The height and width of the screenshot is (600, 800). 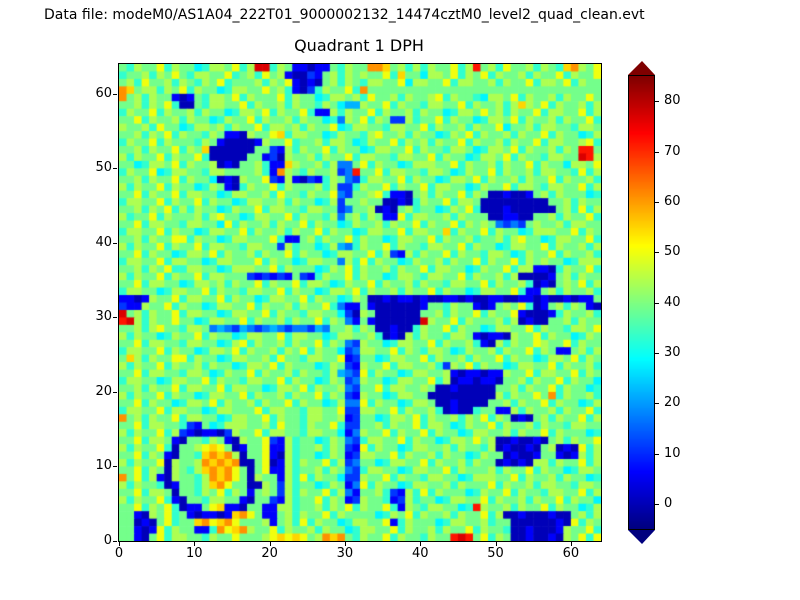 I want to click on x-tick-label: 50, so click(x=495, y=553).